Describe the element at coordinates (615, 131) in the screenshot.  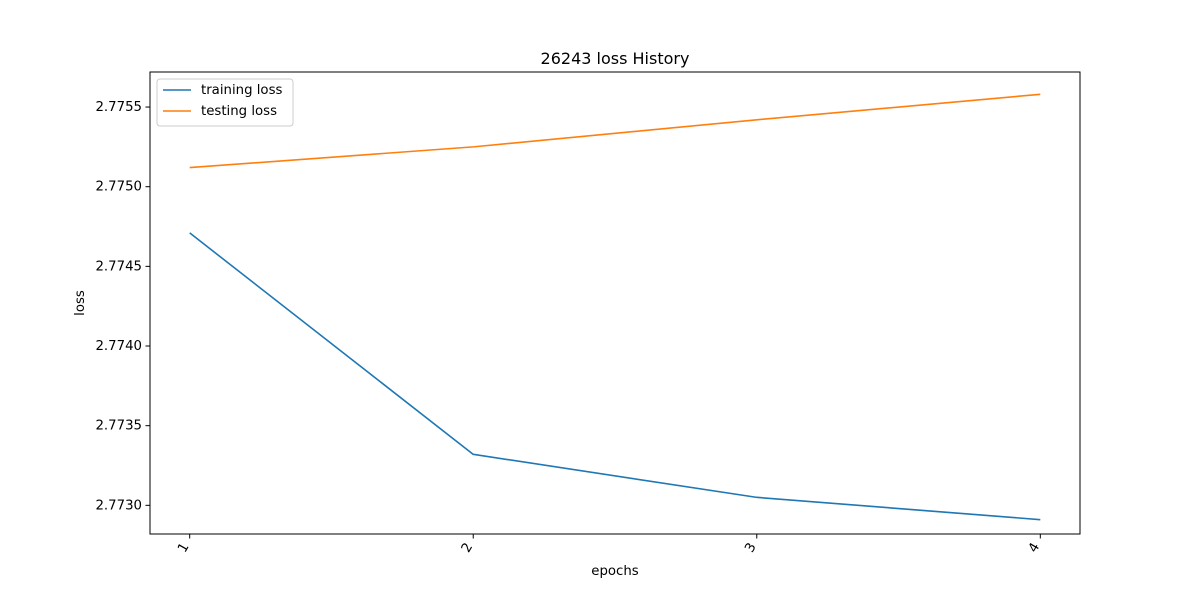
I see `series-line-testing-loss` at that location.